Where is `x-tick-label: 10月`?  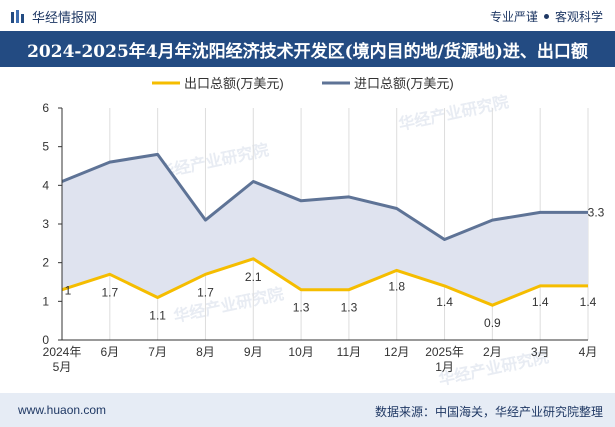 x-tick-label: 10月 is located at coordinates (300, 352).